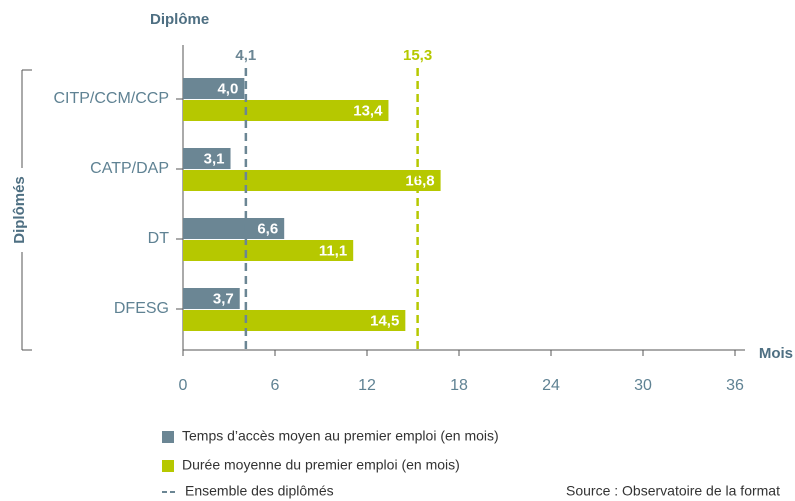 The height and width of the screenshot is (501, 795). Describe the element at coordinates (183, 385) in the screenshot. I see `x-tick-label: 0` at that location.